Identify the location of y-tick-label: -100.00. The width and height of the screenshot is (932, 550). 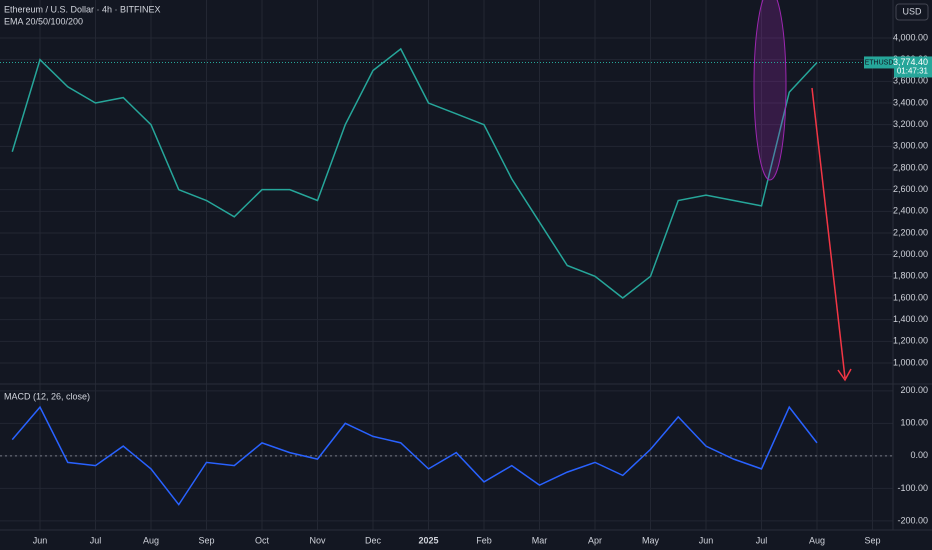
(912, 488).